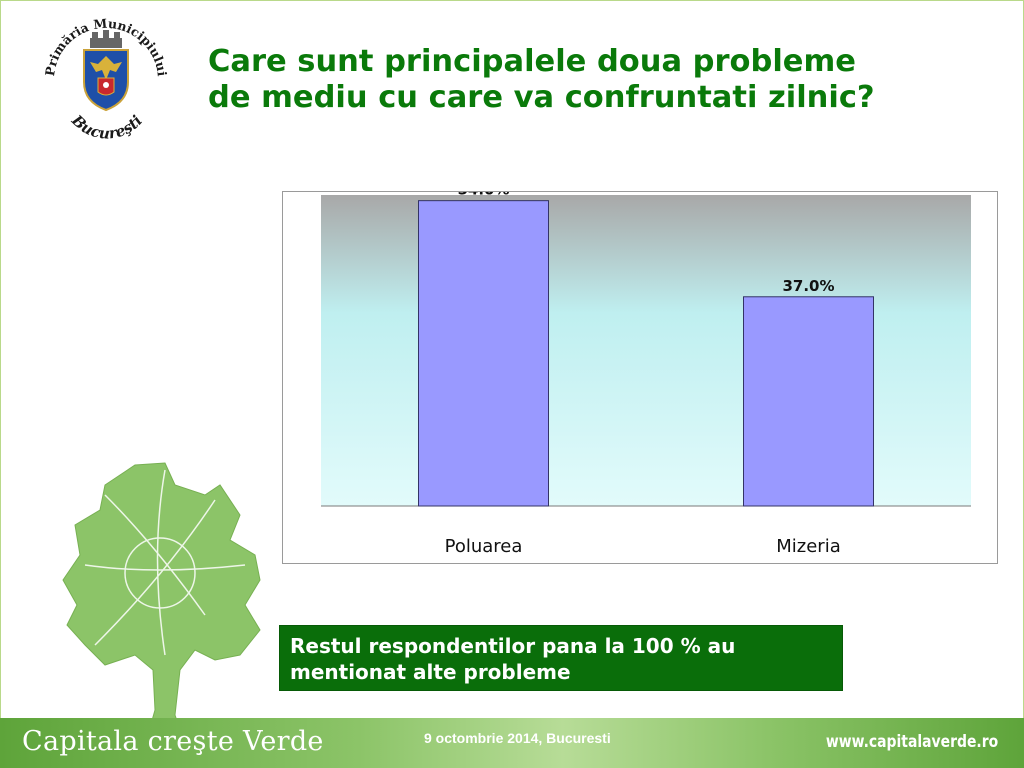 This screenshot has height=768, width=1024. Describe the element at coordinates (483, 353) in the screenshot. I see `bar-poluarea` at that location.